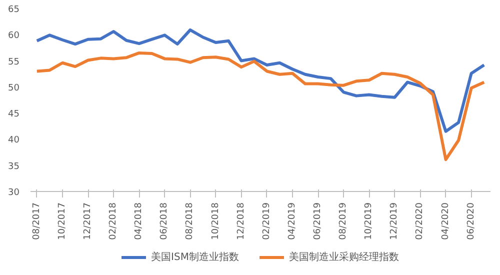 This screenshot has height=275, width=500. Describe the element at coordinates (14, 88) in the screenshot. I see `y-tick-label: 50` at that location.